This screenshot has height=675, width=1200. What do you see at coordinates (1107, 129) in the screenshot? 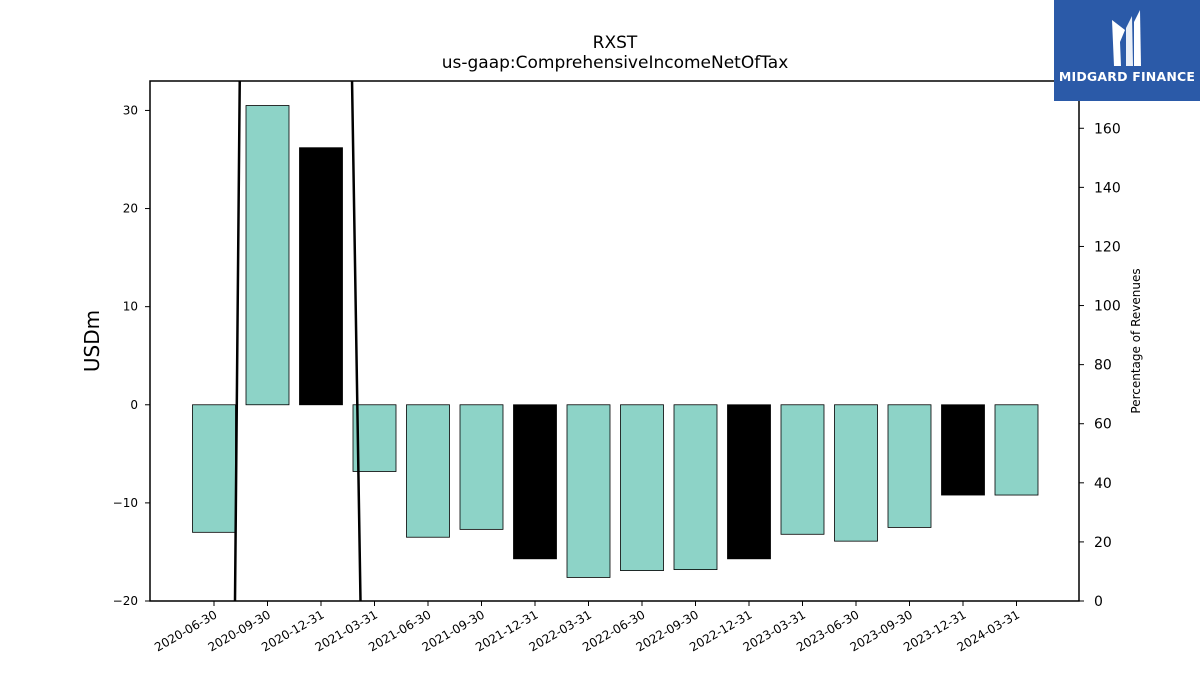
I see `y-right-tick-label: 160` at bounding box center [1107, 129].